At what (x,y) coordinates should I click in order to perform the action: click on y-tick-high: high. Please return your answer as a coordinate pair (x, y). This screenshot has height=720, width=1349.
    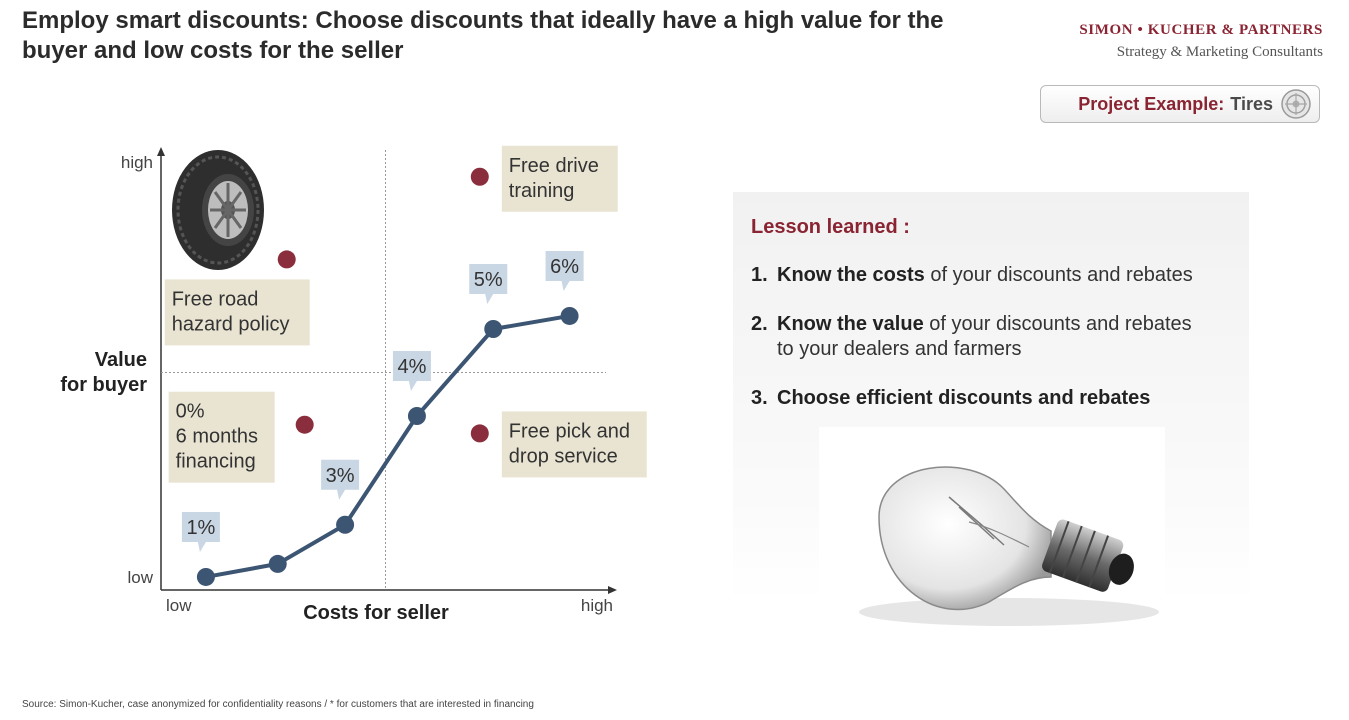
    Looking at the image, I should click on (137, 162).